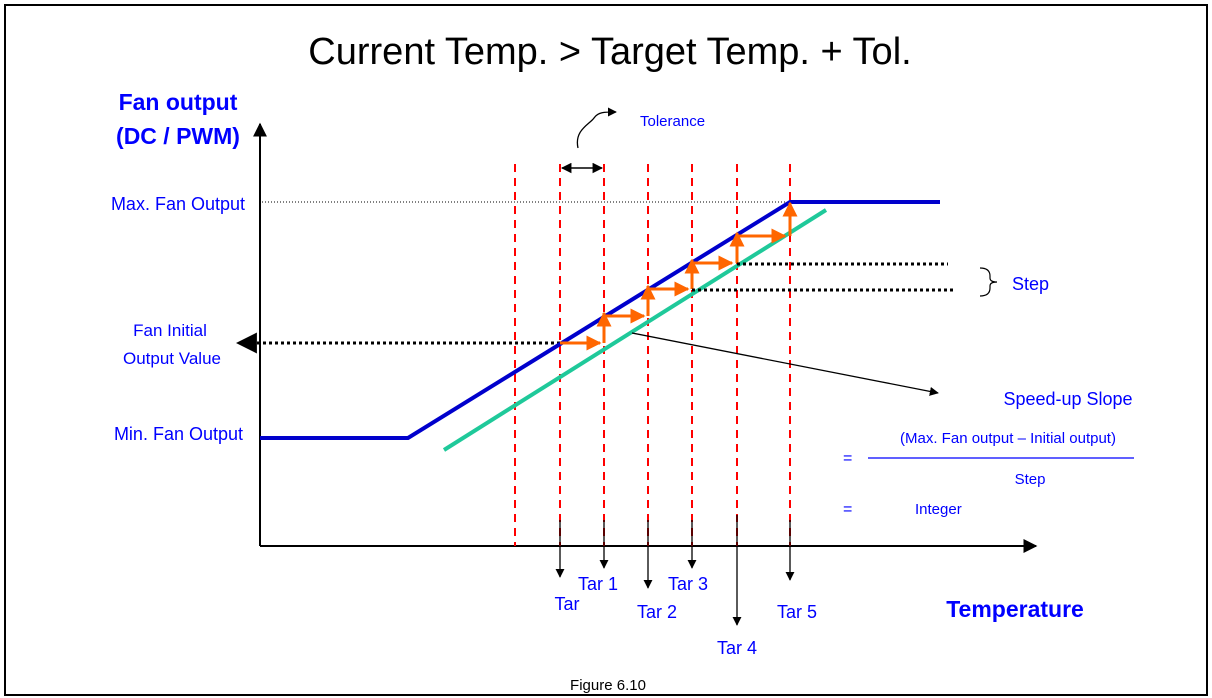 Image resolution: width=1212 pixels, height=698 pixels. What do you see at coordinates (675, 570) in the screenshot?
I see `target-arrows` at bounding box center [675, 570].